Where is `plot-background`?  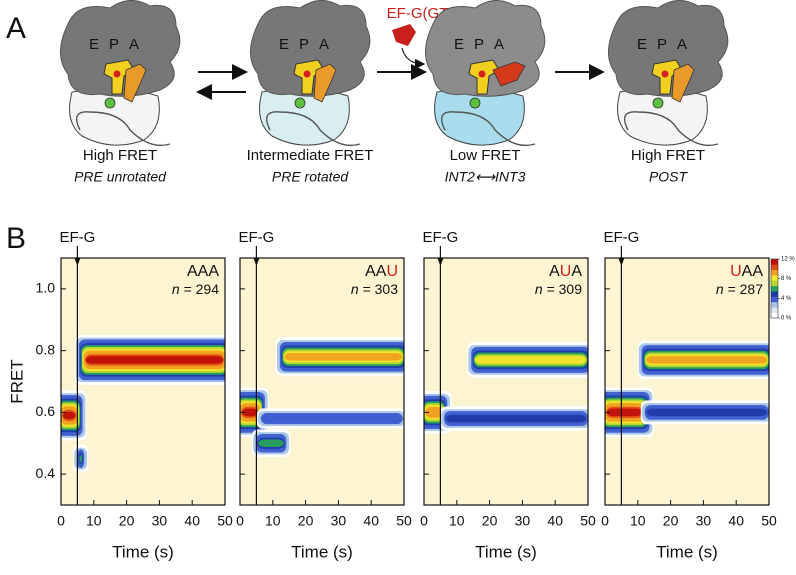 plot-background is located at coordinates (506, 381).